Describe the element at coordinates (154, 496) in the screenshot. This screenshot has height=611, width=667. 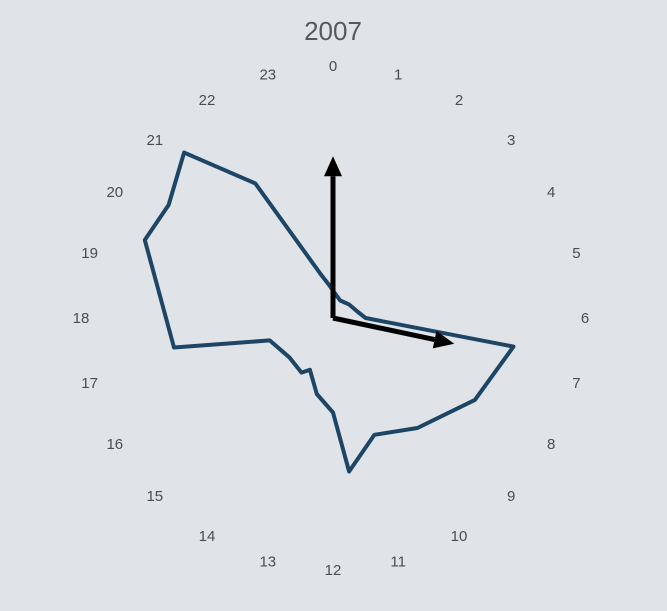
I see `hour-label-15: 15` at that location.